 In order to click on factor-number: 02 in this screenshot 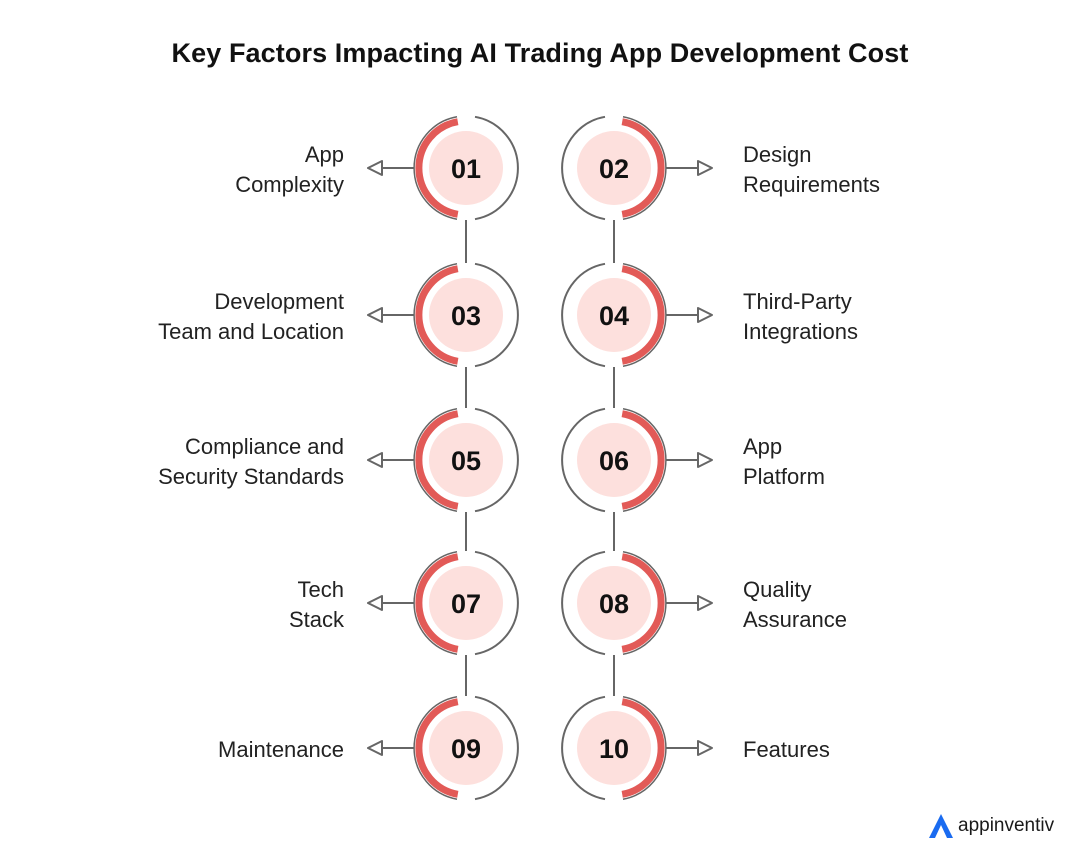, I will do `click(614, 169)`.